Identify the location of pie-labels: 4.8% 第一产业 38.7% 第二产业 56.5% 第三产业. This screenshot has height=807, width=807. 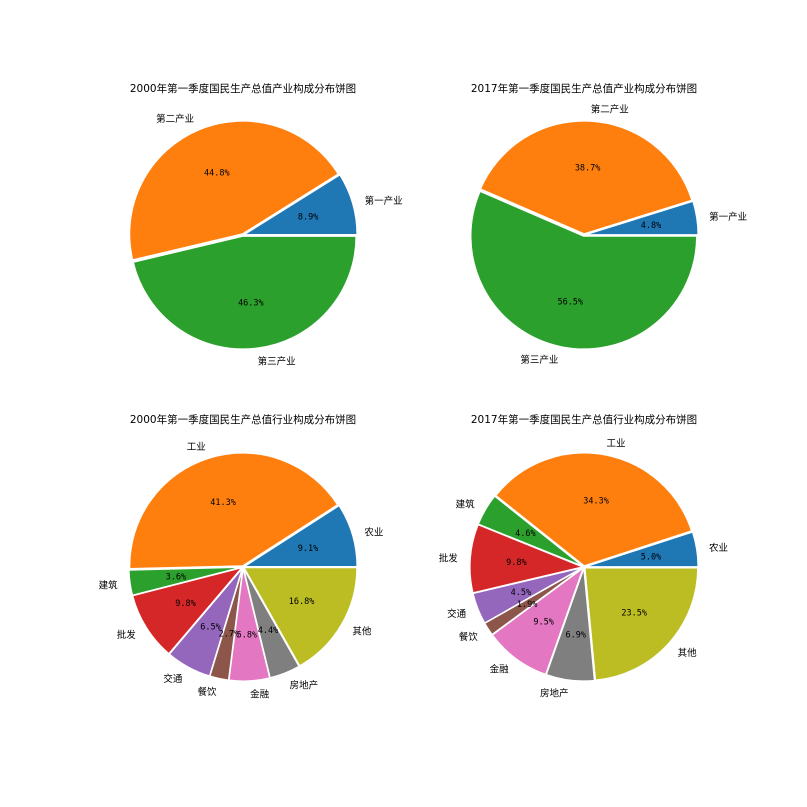
(633, 235).